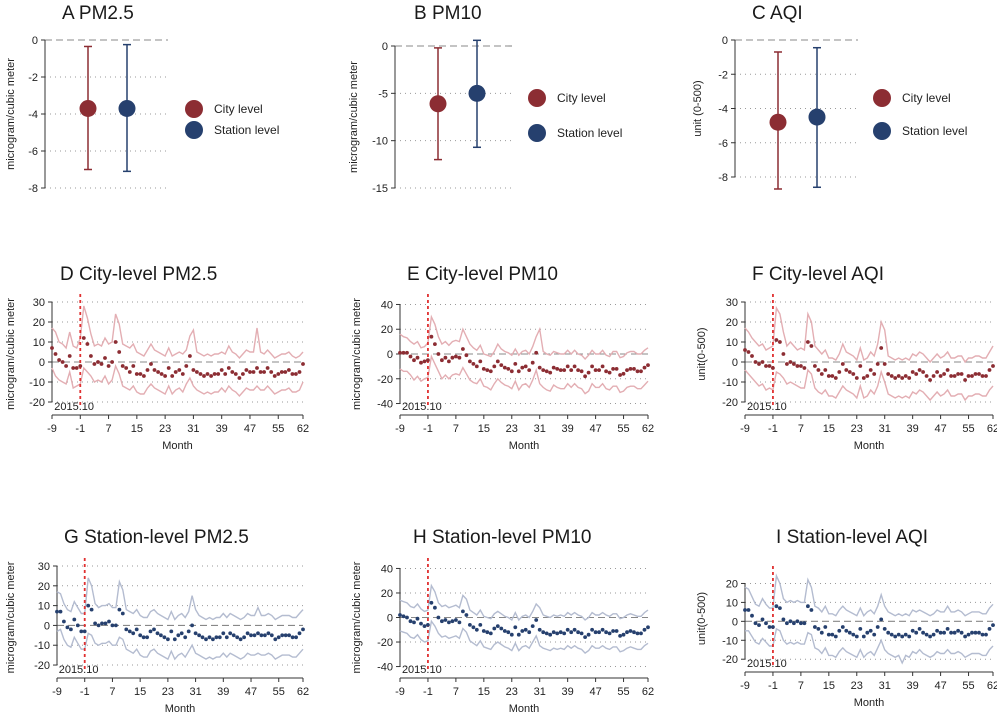 This screenshot has height=720, width=997. Describe the element at coordinates (33, 78) in the screenshot. I see `y-tick-label: -2` at that location.